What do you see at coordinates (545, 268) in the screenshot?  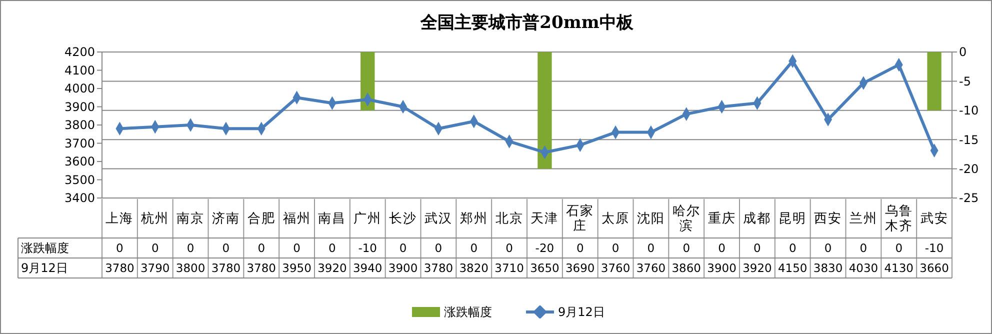 I see `data-label: 3650` at bounding box center [545, 268].